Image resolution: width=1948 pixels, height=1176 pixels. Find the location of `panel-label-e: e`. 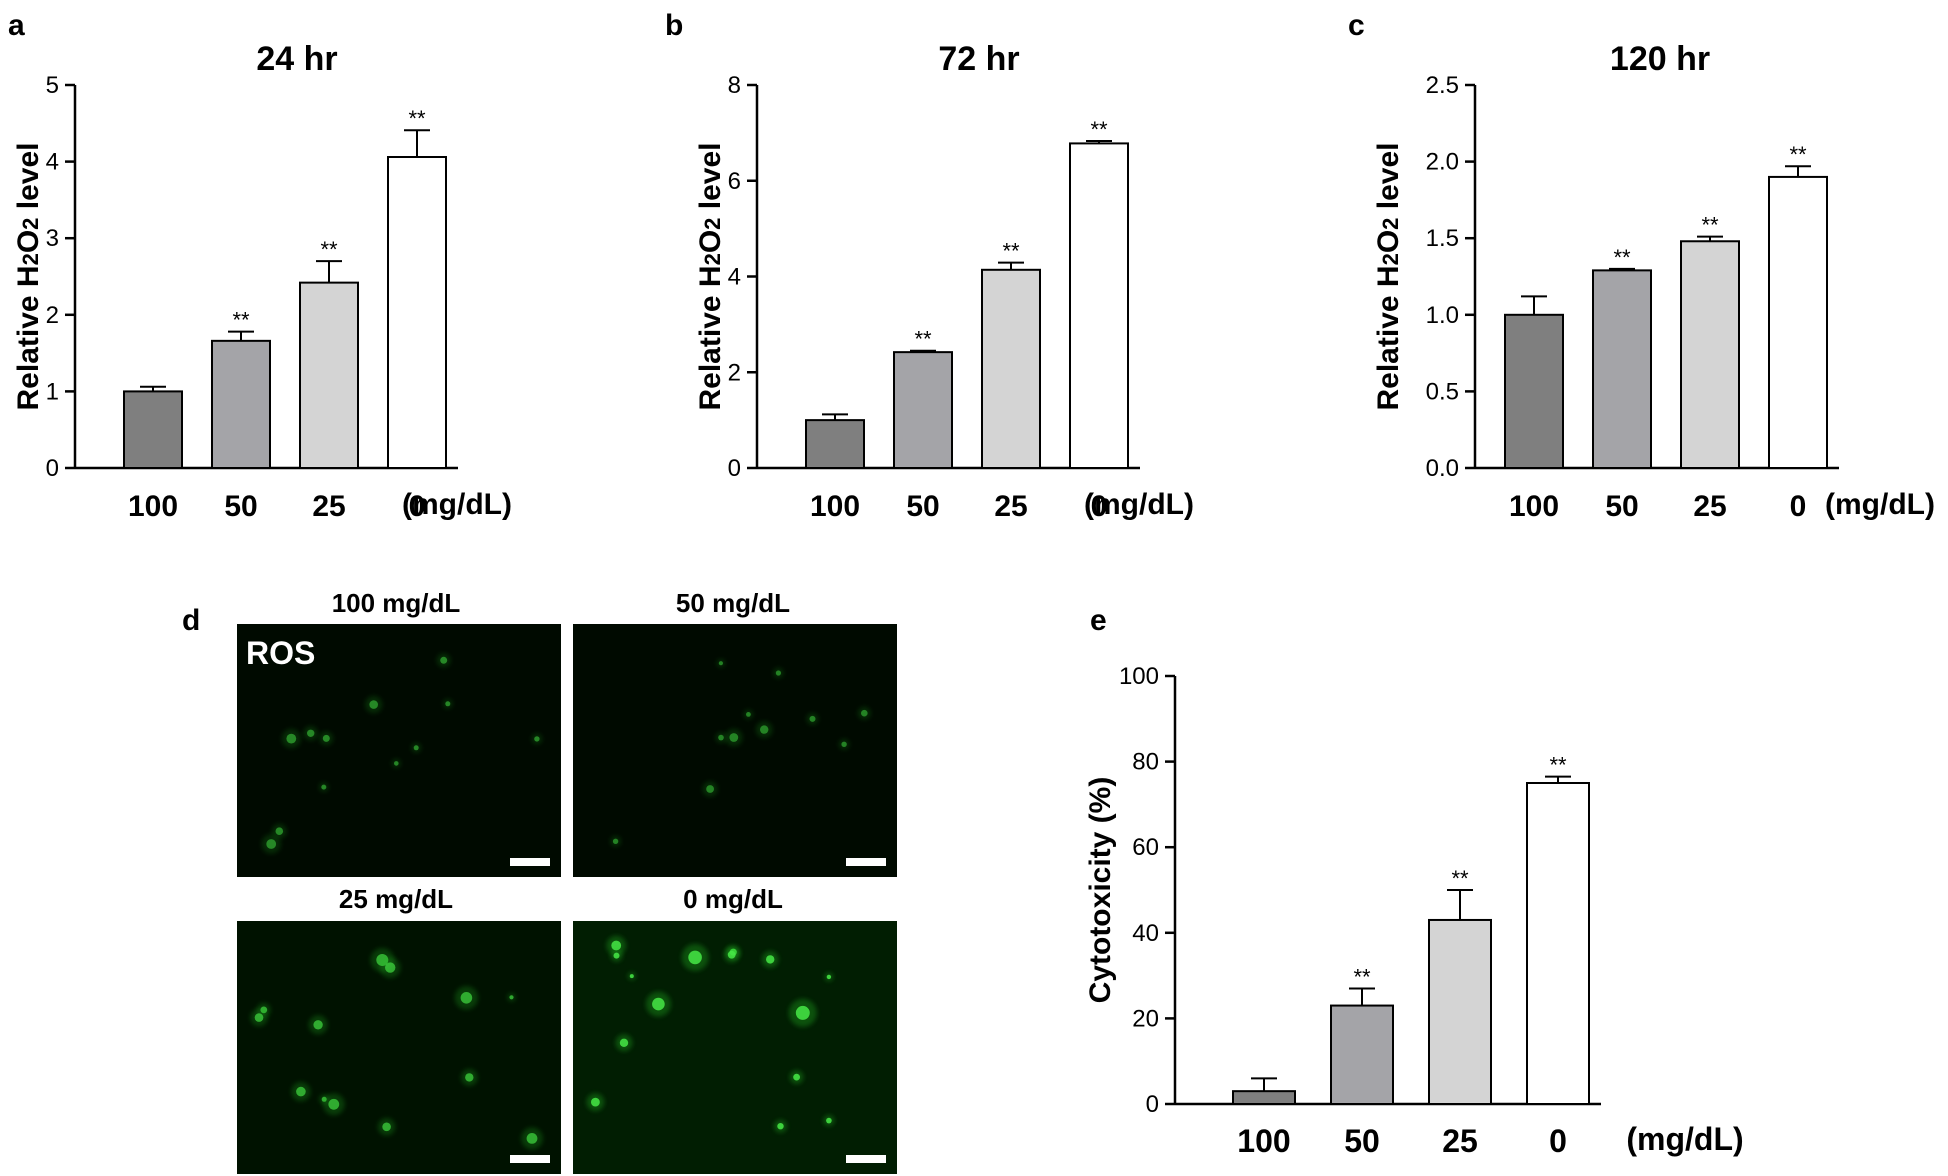

panel-label-e: e is located at coordinates (1098, 620).